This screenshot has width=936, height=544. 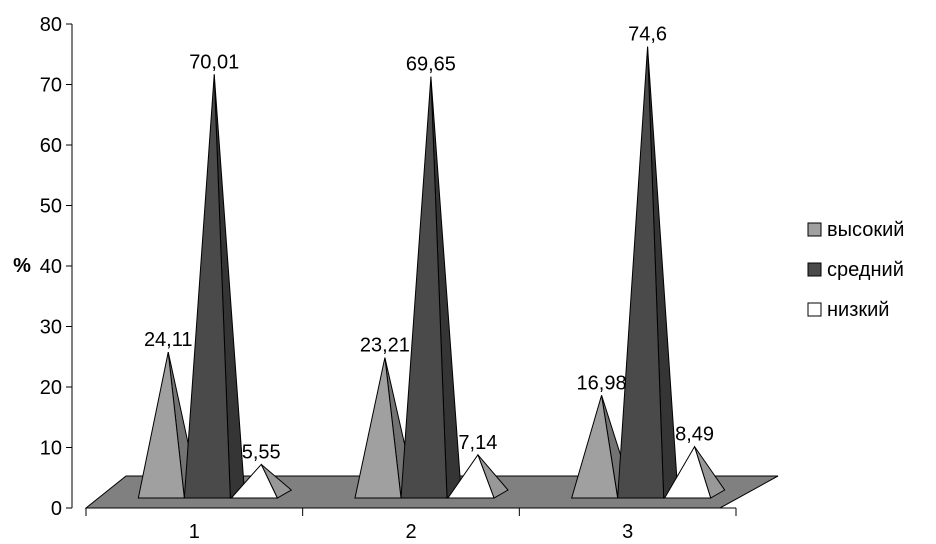 I want to click on legend-entry: средний, so click(x=865, y=270).